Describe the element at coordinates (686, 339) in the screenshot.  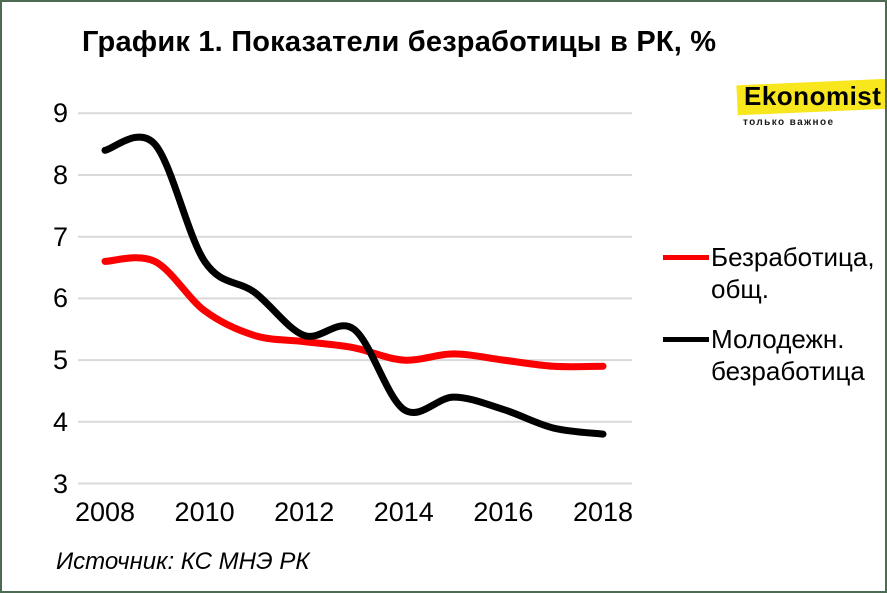
I see `legend-swatch-black-line` at that location.